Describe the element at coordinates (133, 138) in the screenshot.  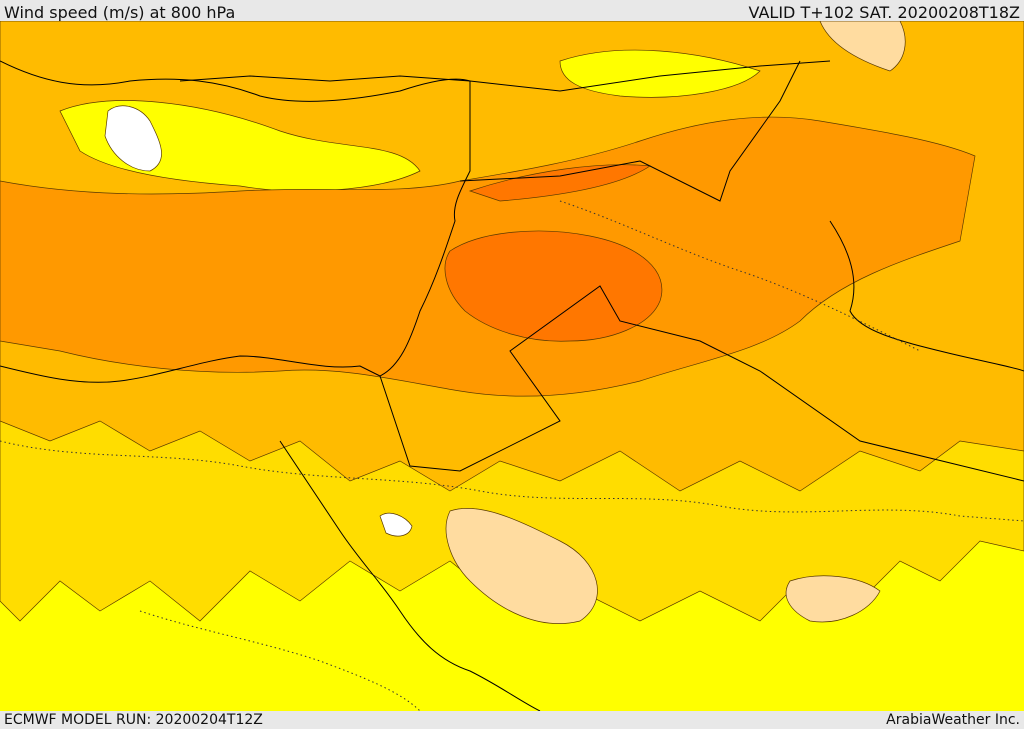
I see `wind-band-white` at that location.